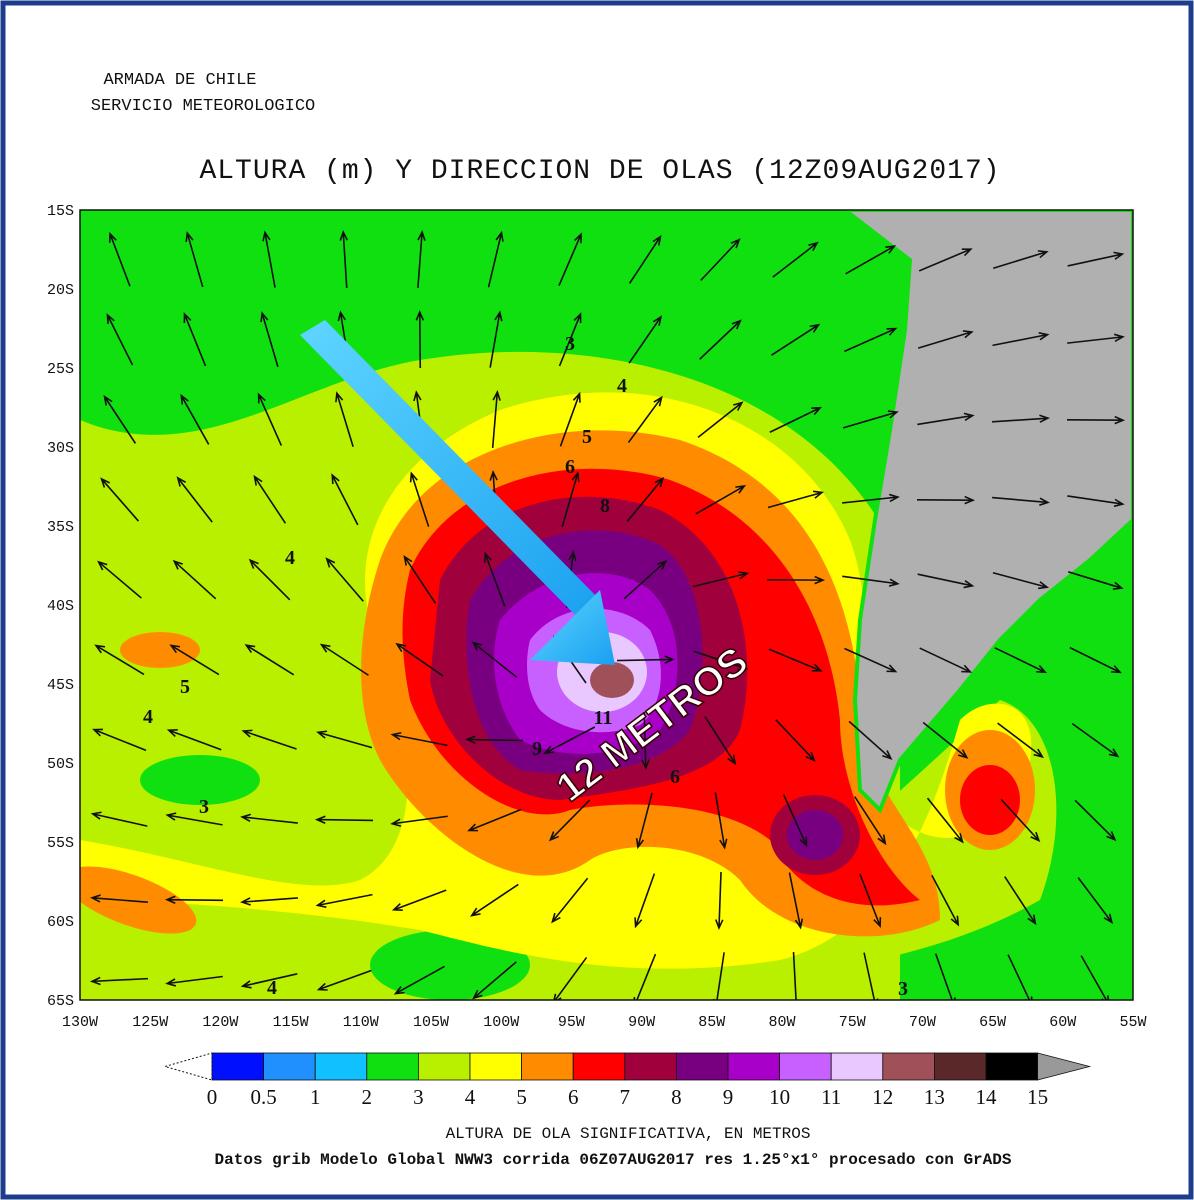  What do you see at coordinates (625, 1097) in the screenshot?
I see `colorbar-tick-label: 7` at bounding box center [625, 1097].